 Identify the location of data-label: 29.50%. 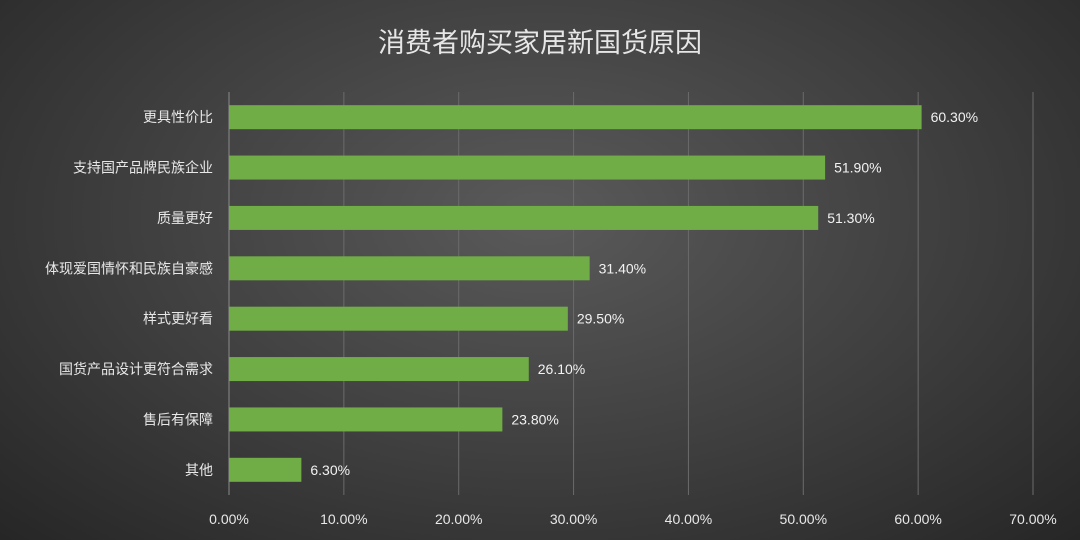
(600, 319).